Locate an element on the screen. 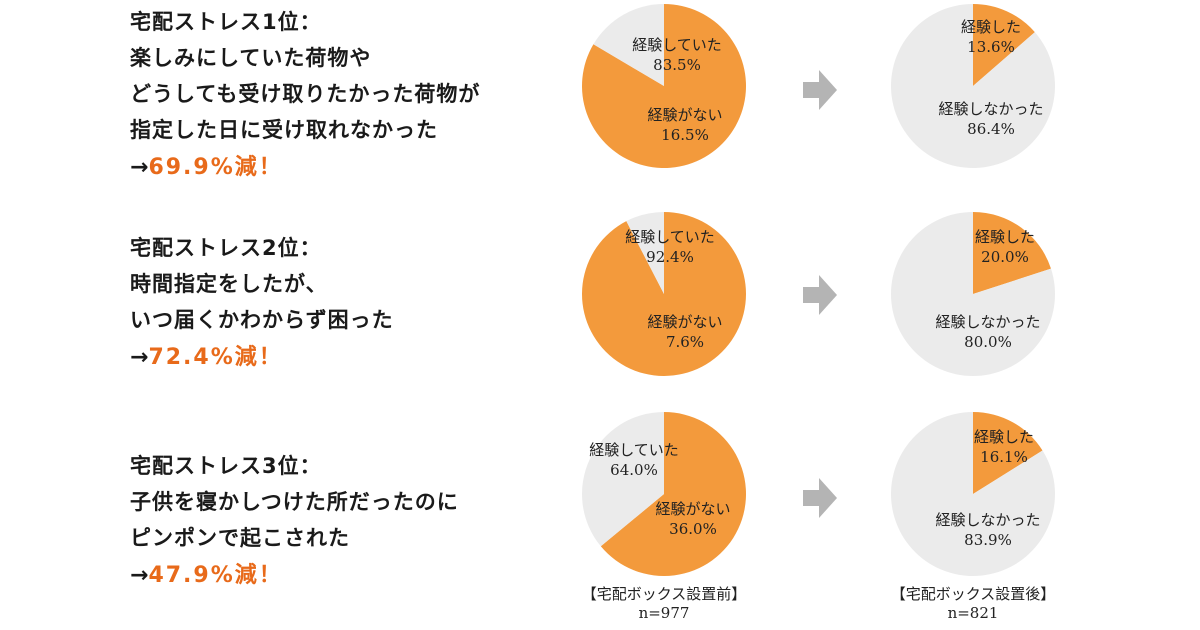 Image resolution: width=1200 pixels, height=630 pixels. pie-chart-rank-3-after: 経験した 16.1% 経験しなかった 83.9% is located at coordinates (973, 494).